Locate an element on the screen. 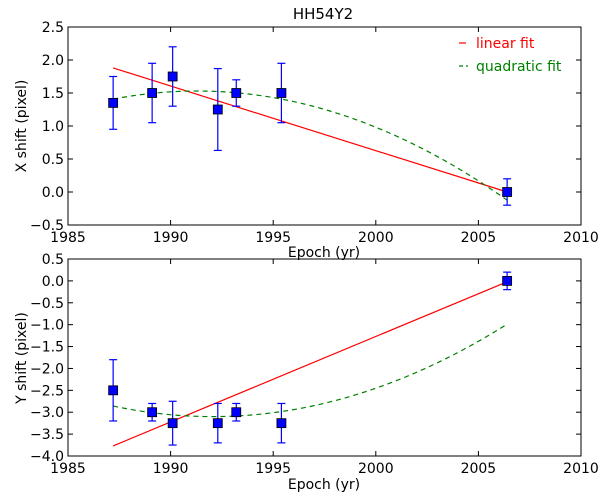 Image resolution: width=613 pixels, height=496 pixels. y-tick-label: −1.0 is located at coordinates (47, 326).